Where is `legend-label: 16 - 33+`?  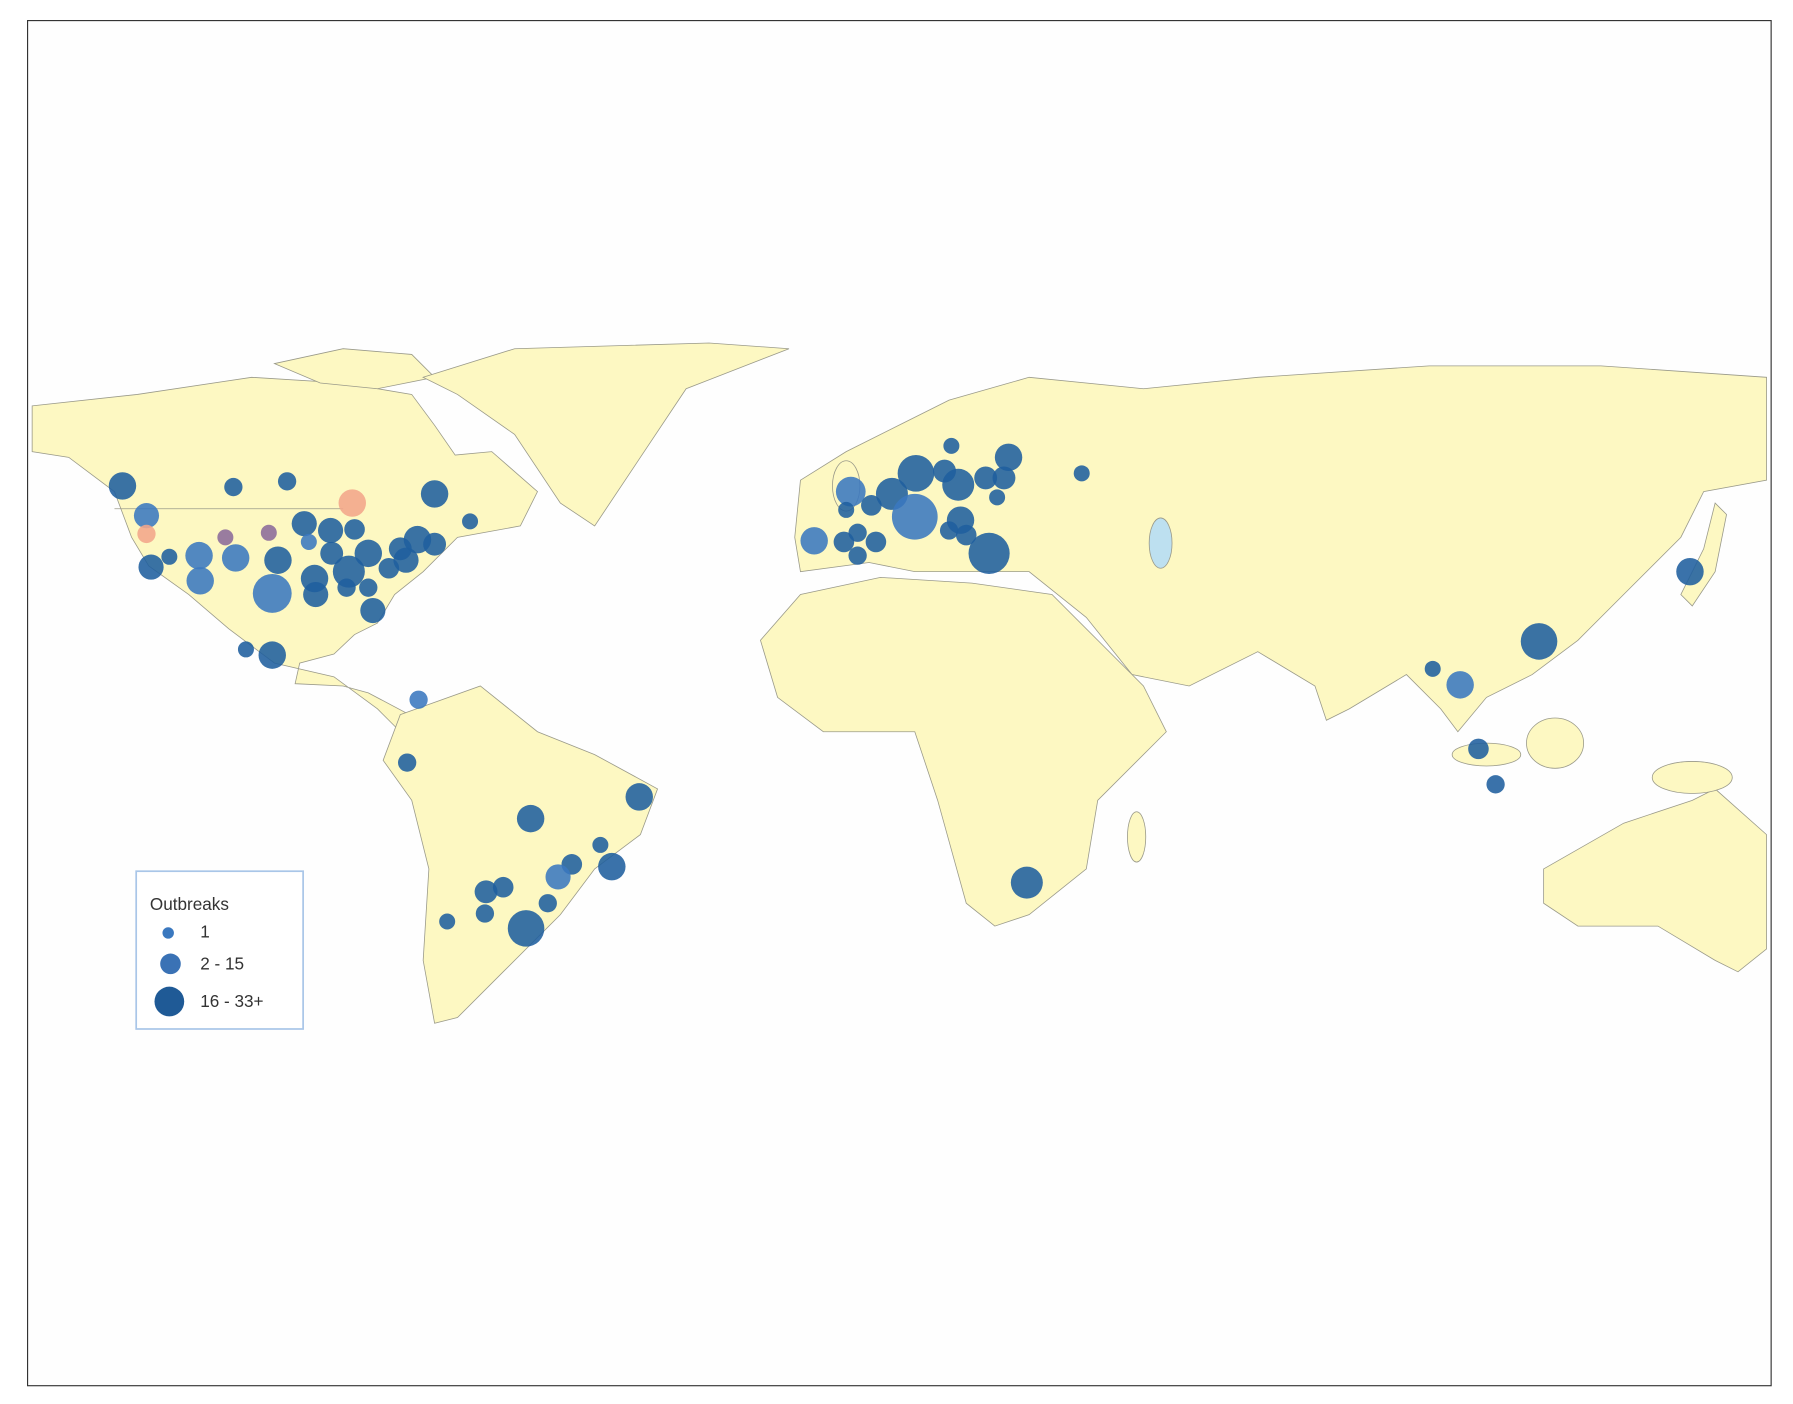 legend-label: 16 - 33+ is located at coordinates (231, 1001).